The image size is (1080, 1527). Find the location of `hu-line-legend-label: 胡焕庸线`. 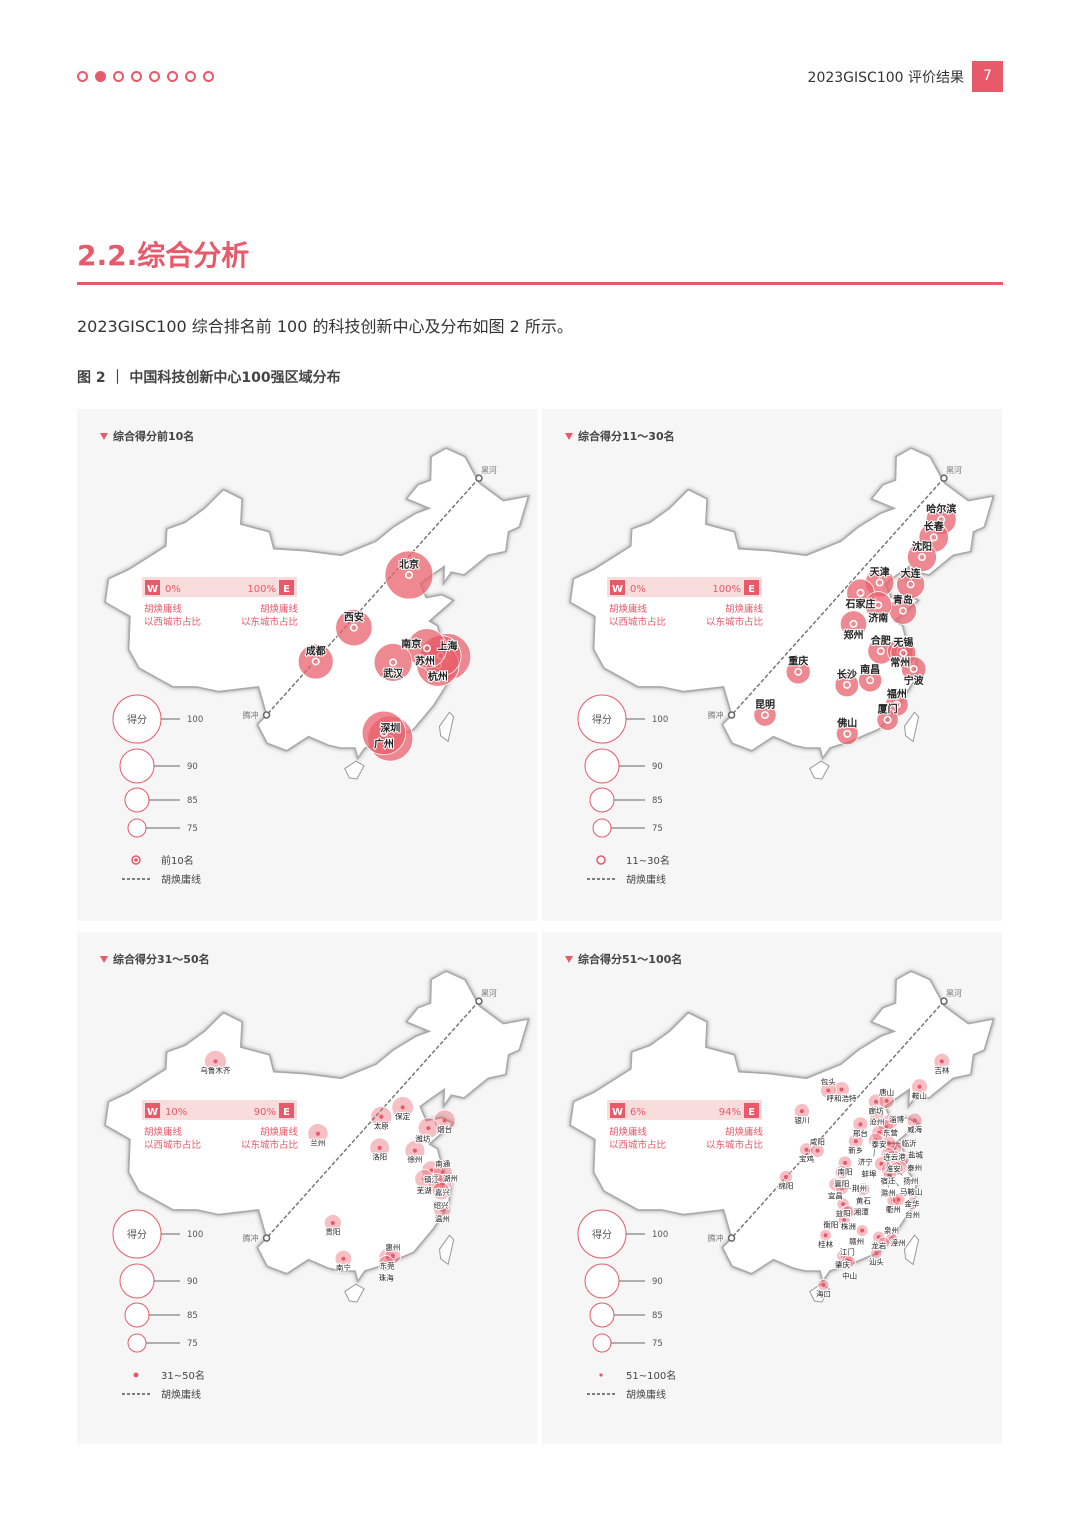

hu-line-legend-label: 胡焕庸线 is located at coordinates (181, 1394).